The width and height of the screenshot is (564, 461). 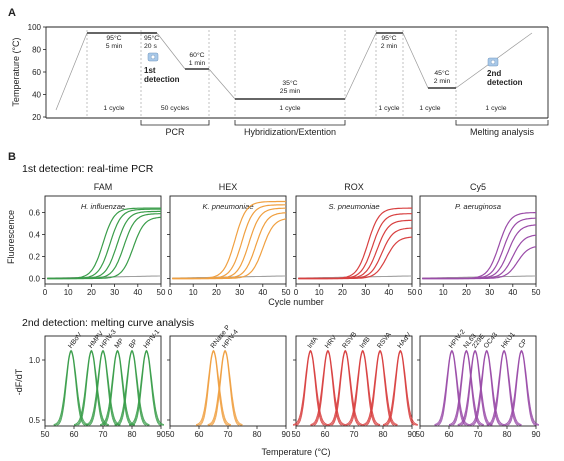 I want to click on panel-a-y-axis-title: Temperature (°C), so click(x=16, y=71).